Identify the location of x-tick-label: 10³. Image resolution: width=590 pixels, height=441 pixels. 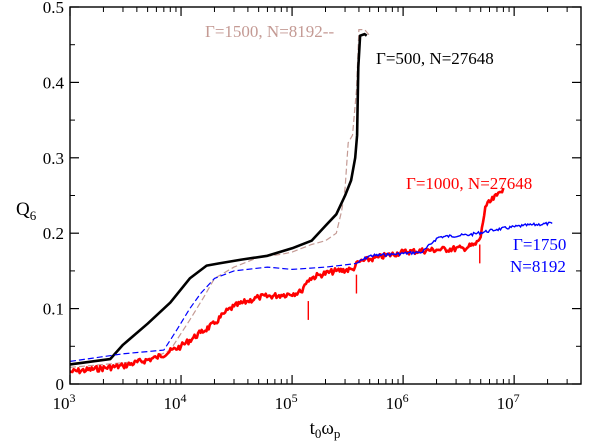
(64, 402).